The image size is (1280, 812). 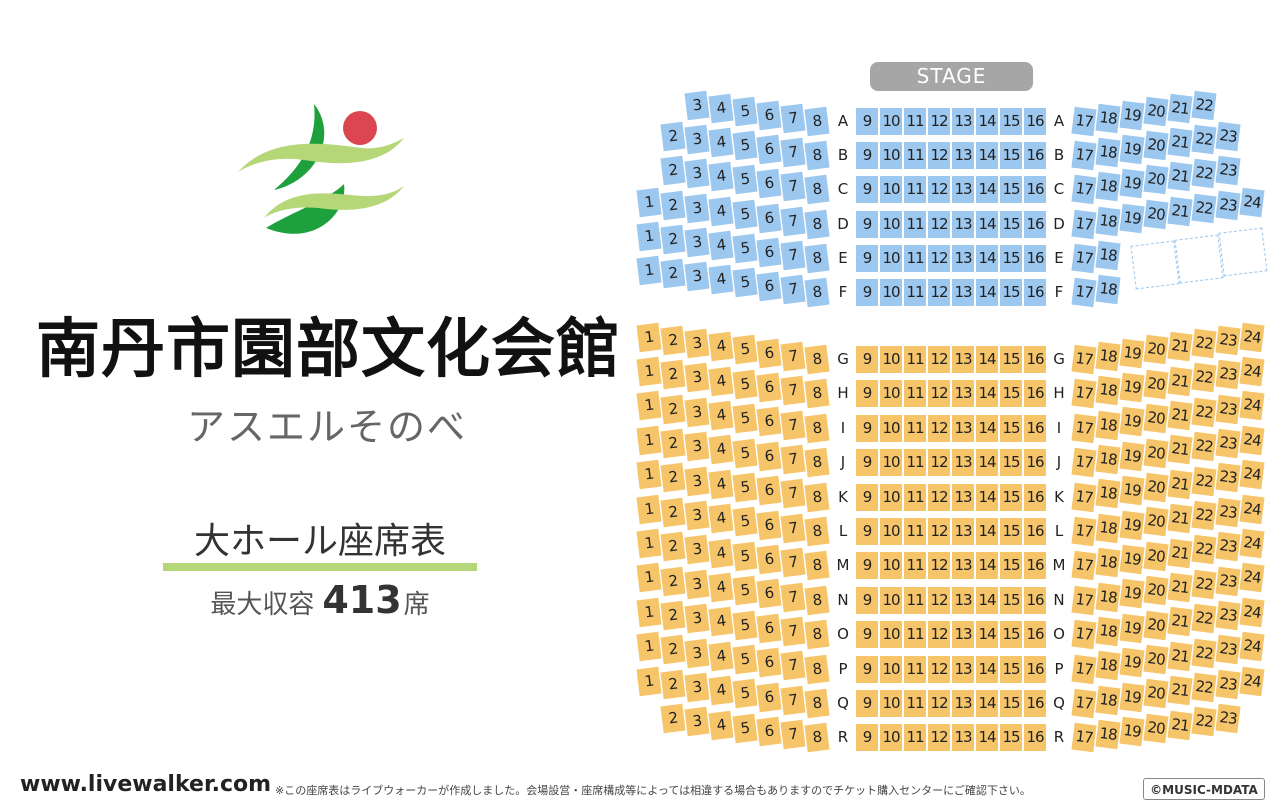 What do you see at coordinates (673, 170) in the screenshot?
I see `seat-C-2: 2` at bounding box center [673, 170].